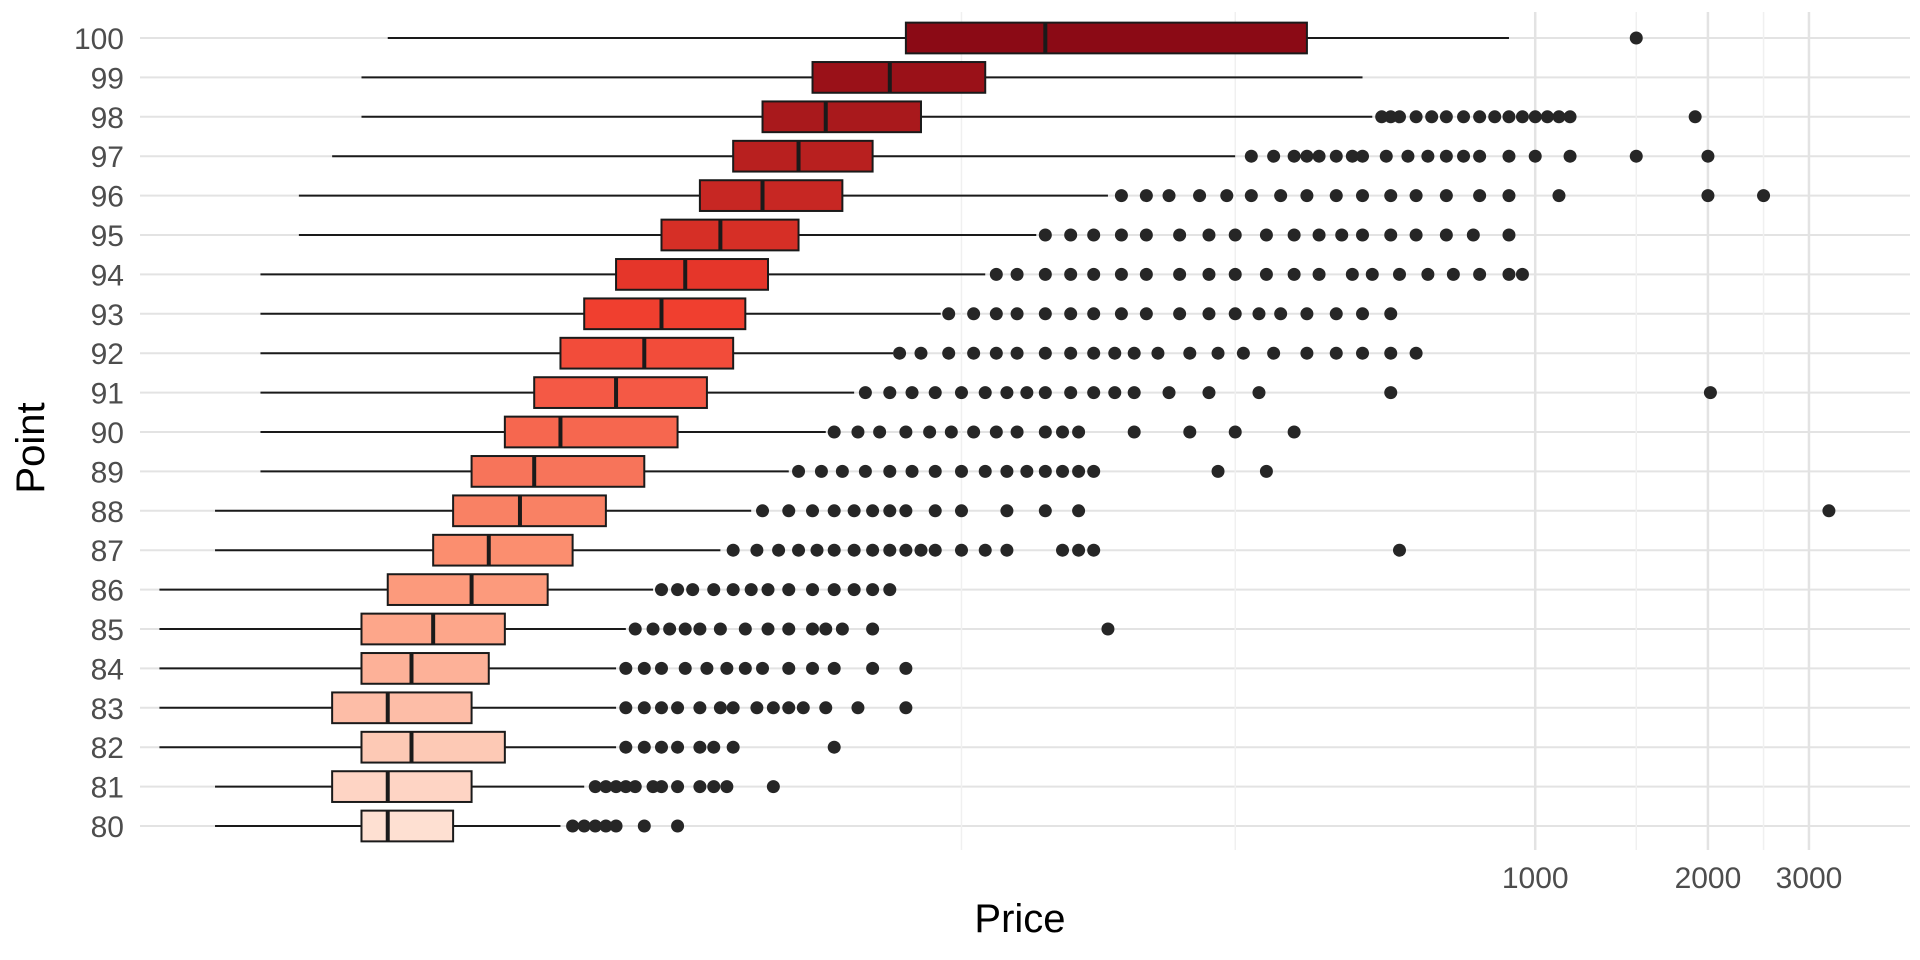  Describe the element at coordinates (107, 315) in the screenshot. I see `y-tick-label-93: 93` at that location.